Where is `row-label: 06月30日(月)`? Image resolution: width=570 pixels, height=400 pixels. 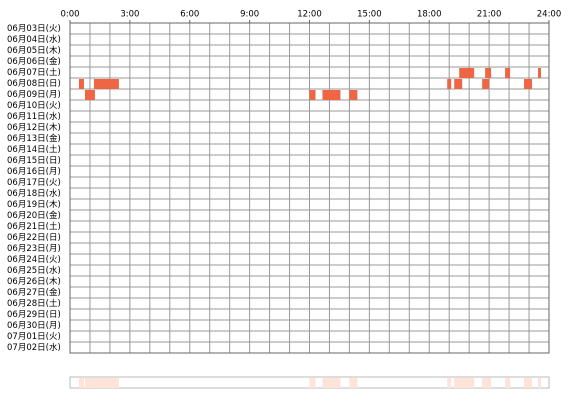
row-label: 06月30日(月) is located at coordinates (34, 326).